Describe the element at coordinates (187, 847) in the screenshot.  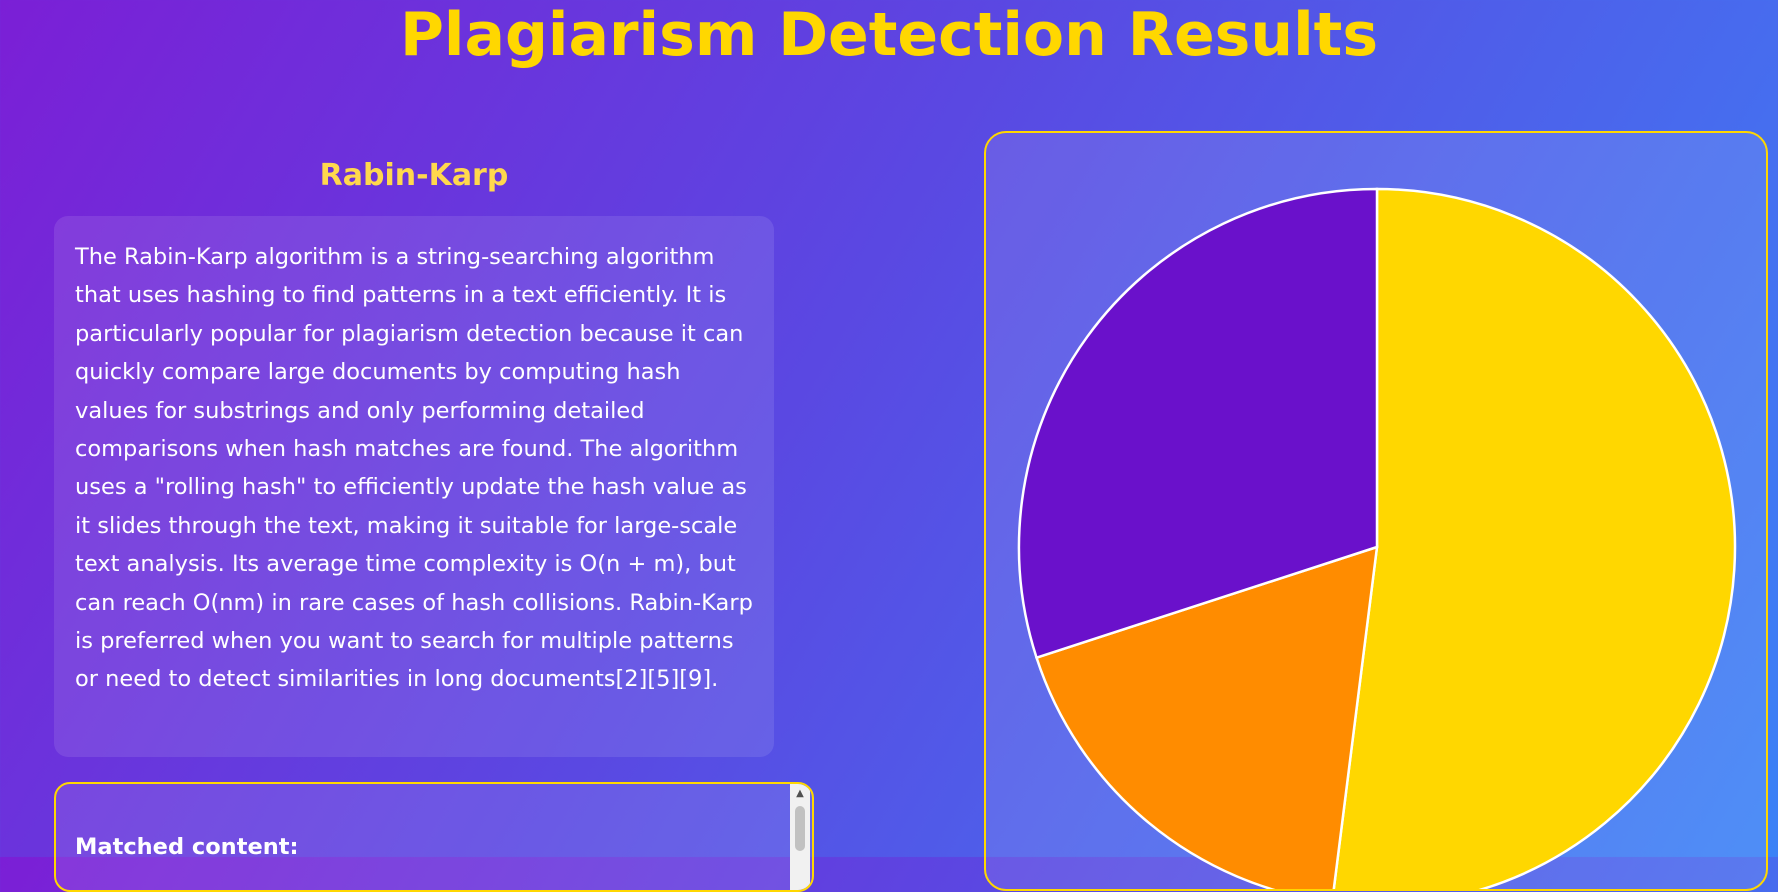
I see `matched-content-label: Matched content:` at that location.